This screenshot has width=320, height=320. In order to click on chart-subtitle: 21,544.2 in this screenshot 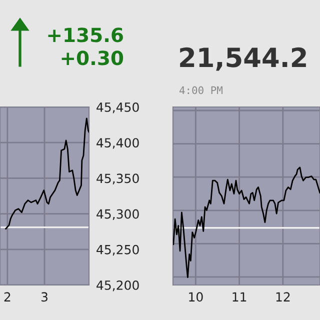, I will do `click(243, 59)`.